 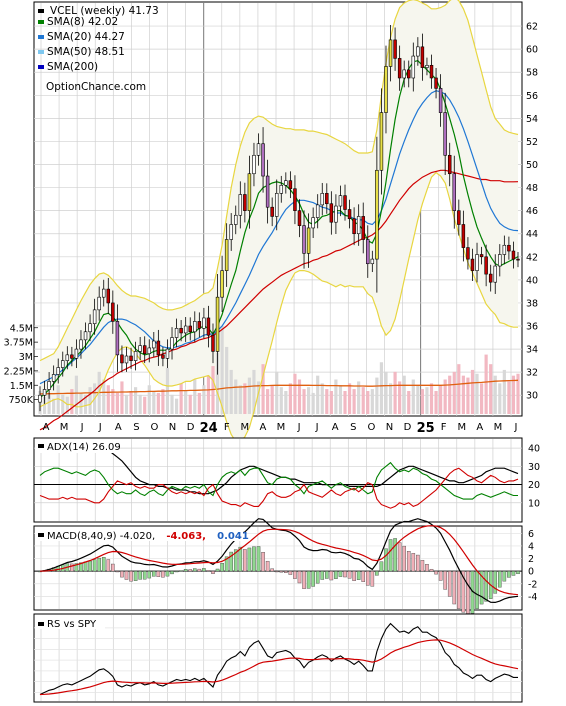 I want to click on x-axis-label: M, so click(x=461, y=427).